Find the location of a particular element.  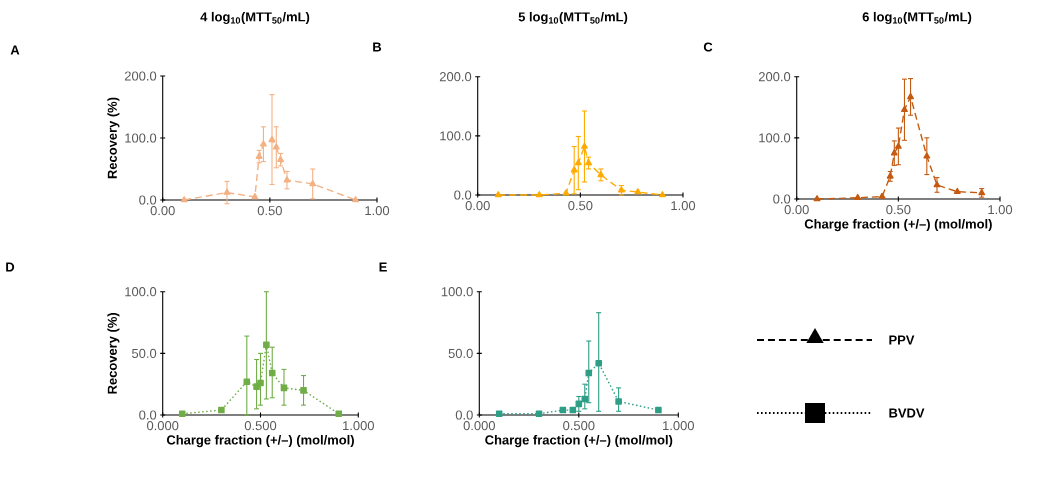

chart-title: 6 log$_{10}$(MTT$_{50}$/mL) is located at coordinates (917, 18).